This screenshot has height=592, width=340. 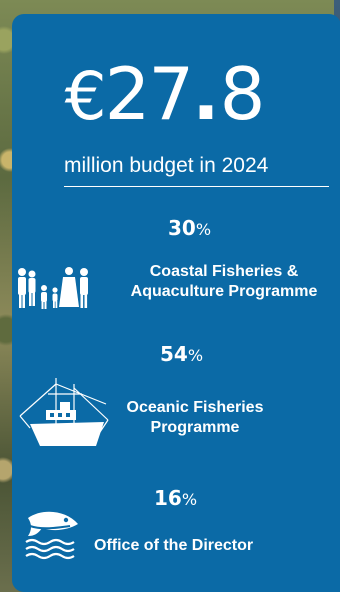 I want to click on currency-symbol: €, so click(x=85, y=96).